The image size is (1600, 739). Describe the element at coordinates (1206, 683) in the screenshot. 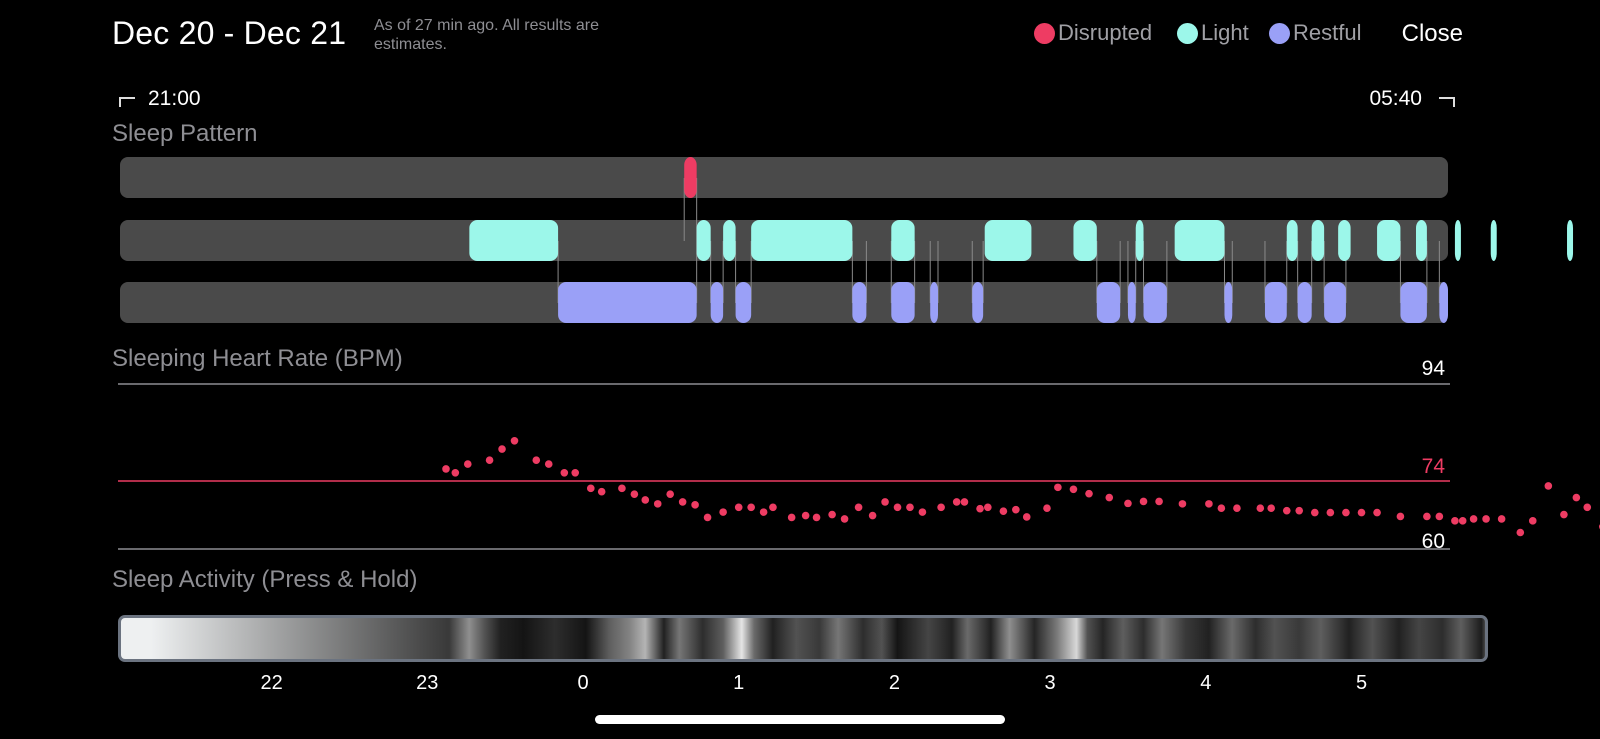

I see `axis-label: 4` at that location.